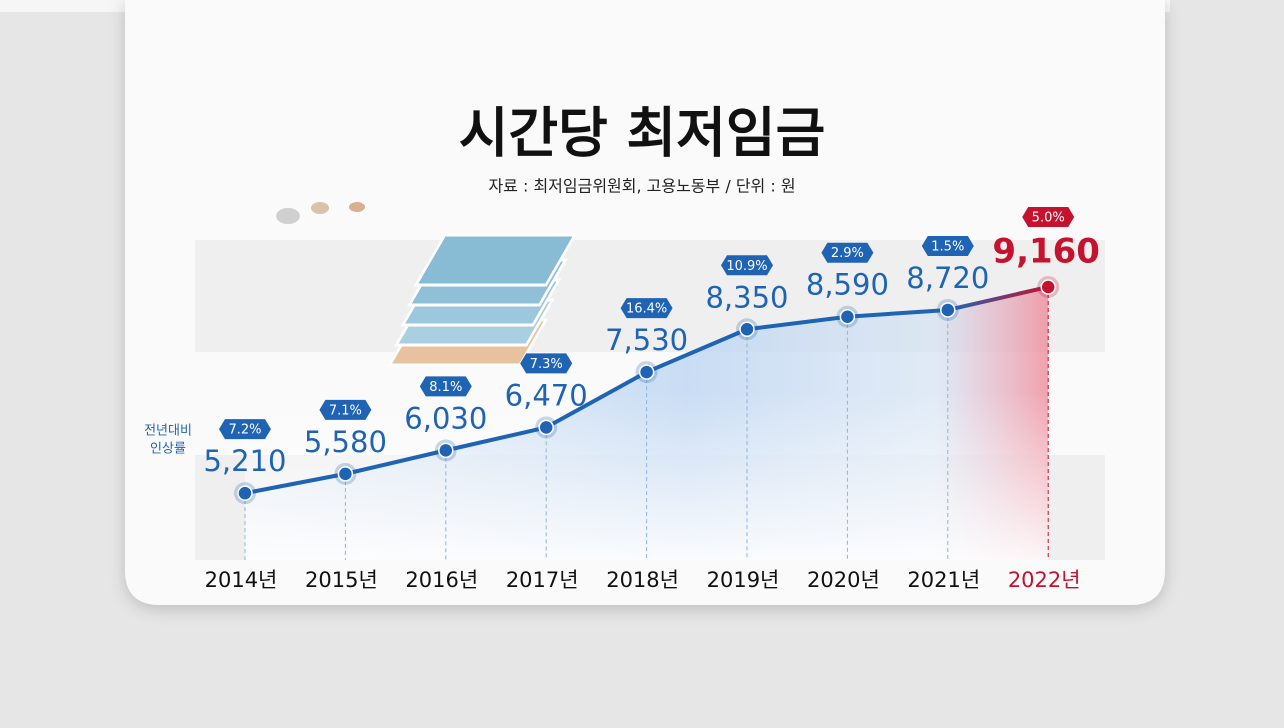 This screenshot has width=1284, height=728. Describe the element at coordinates (1046, 251) in the screenshot. I see `value-label: 9,160` at that location.